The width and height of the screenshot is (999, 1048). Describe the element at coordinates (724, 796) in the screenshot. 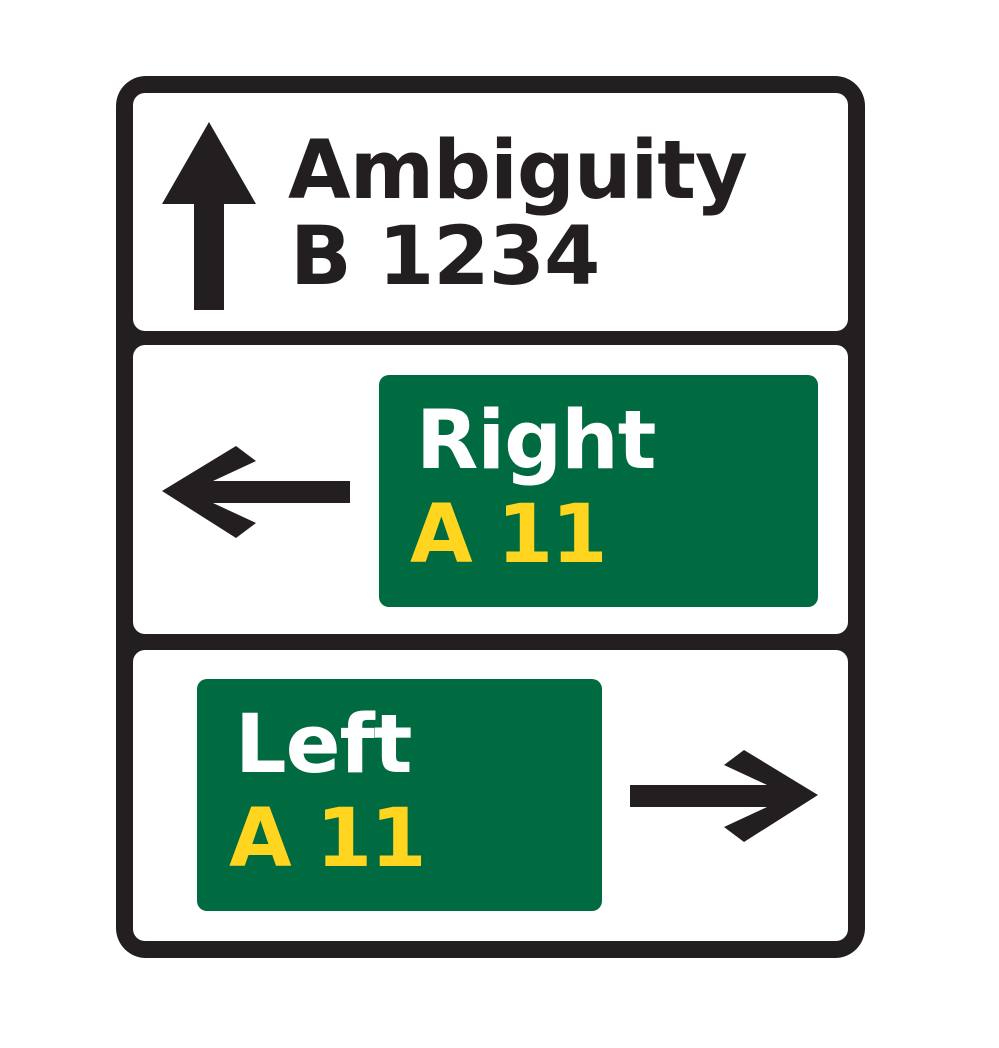

I see `arrow-right-icon` at that location.